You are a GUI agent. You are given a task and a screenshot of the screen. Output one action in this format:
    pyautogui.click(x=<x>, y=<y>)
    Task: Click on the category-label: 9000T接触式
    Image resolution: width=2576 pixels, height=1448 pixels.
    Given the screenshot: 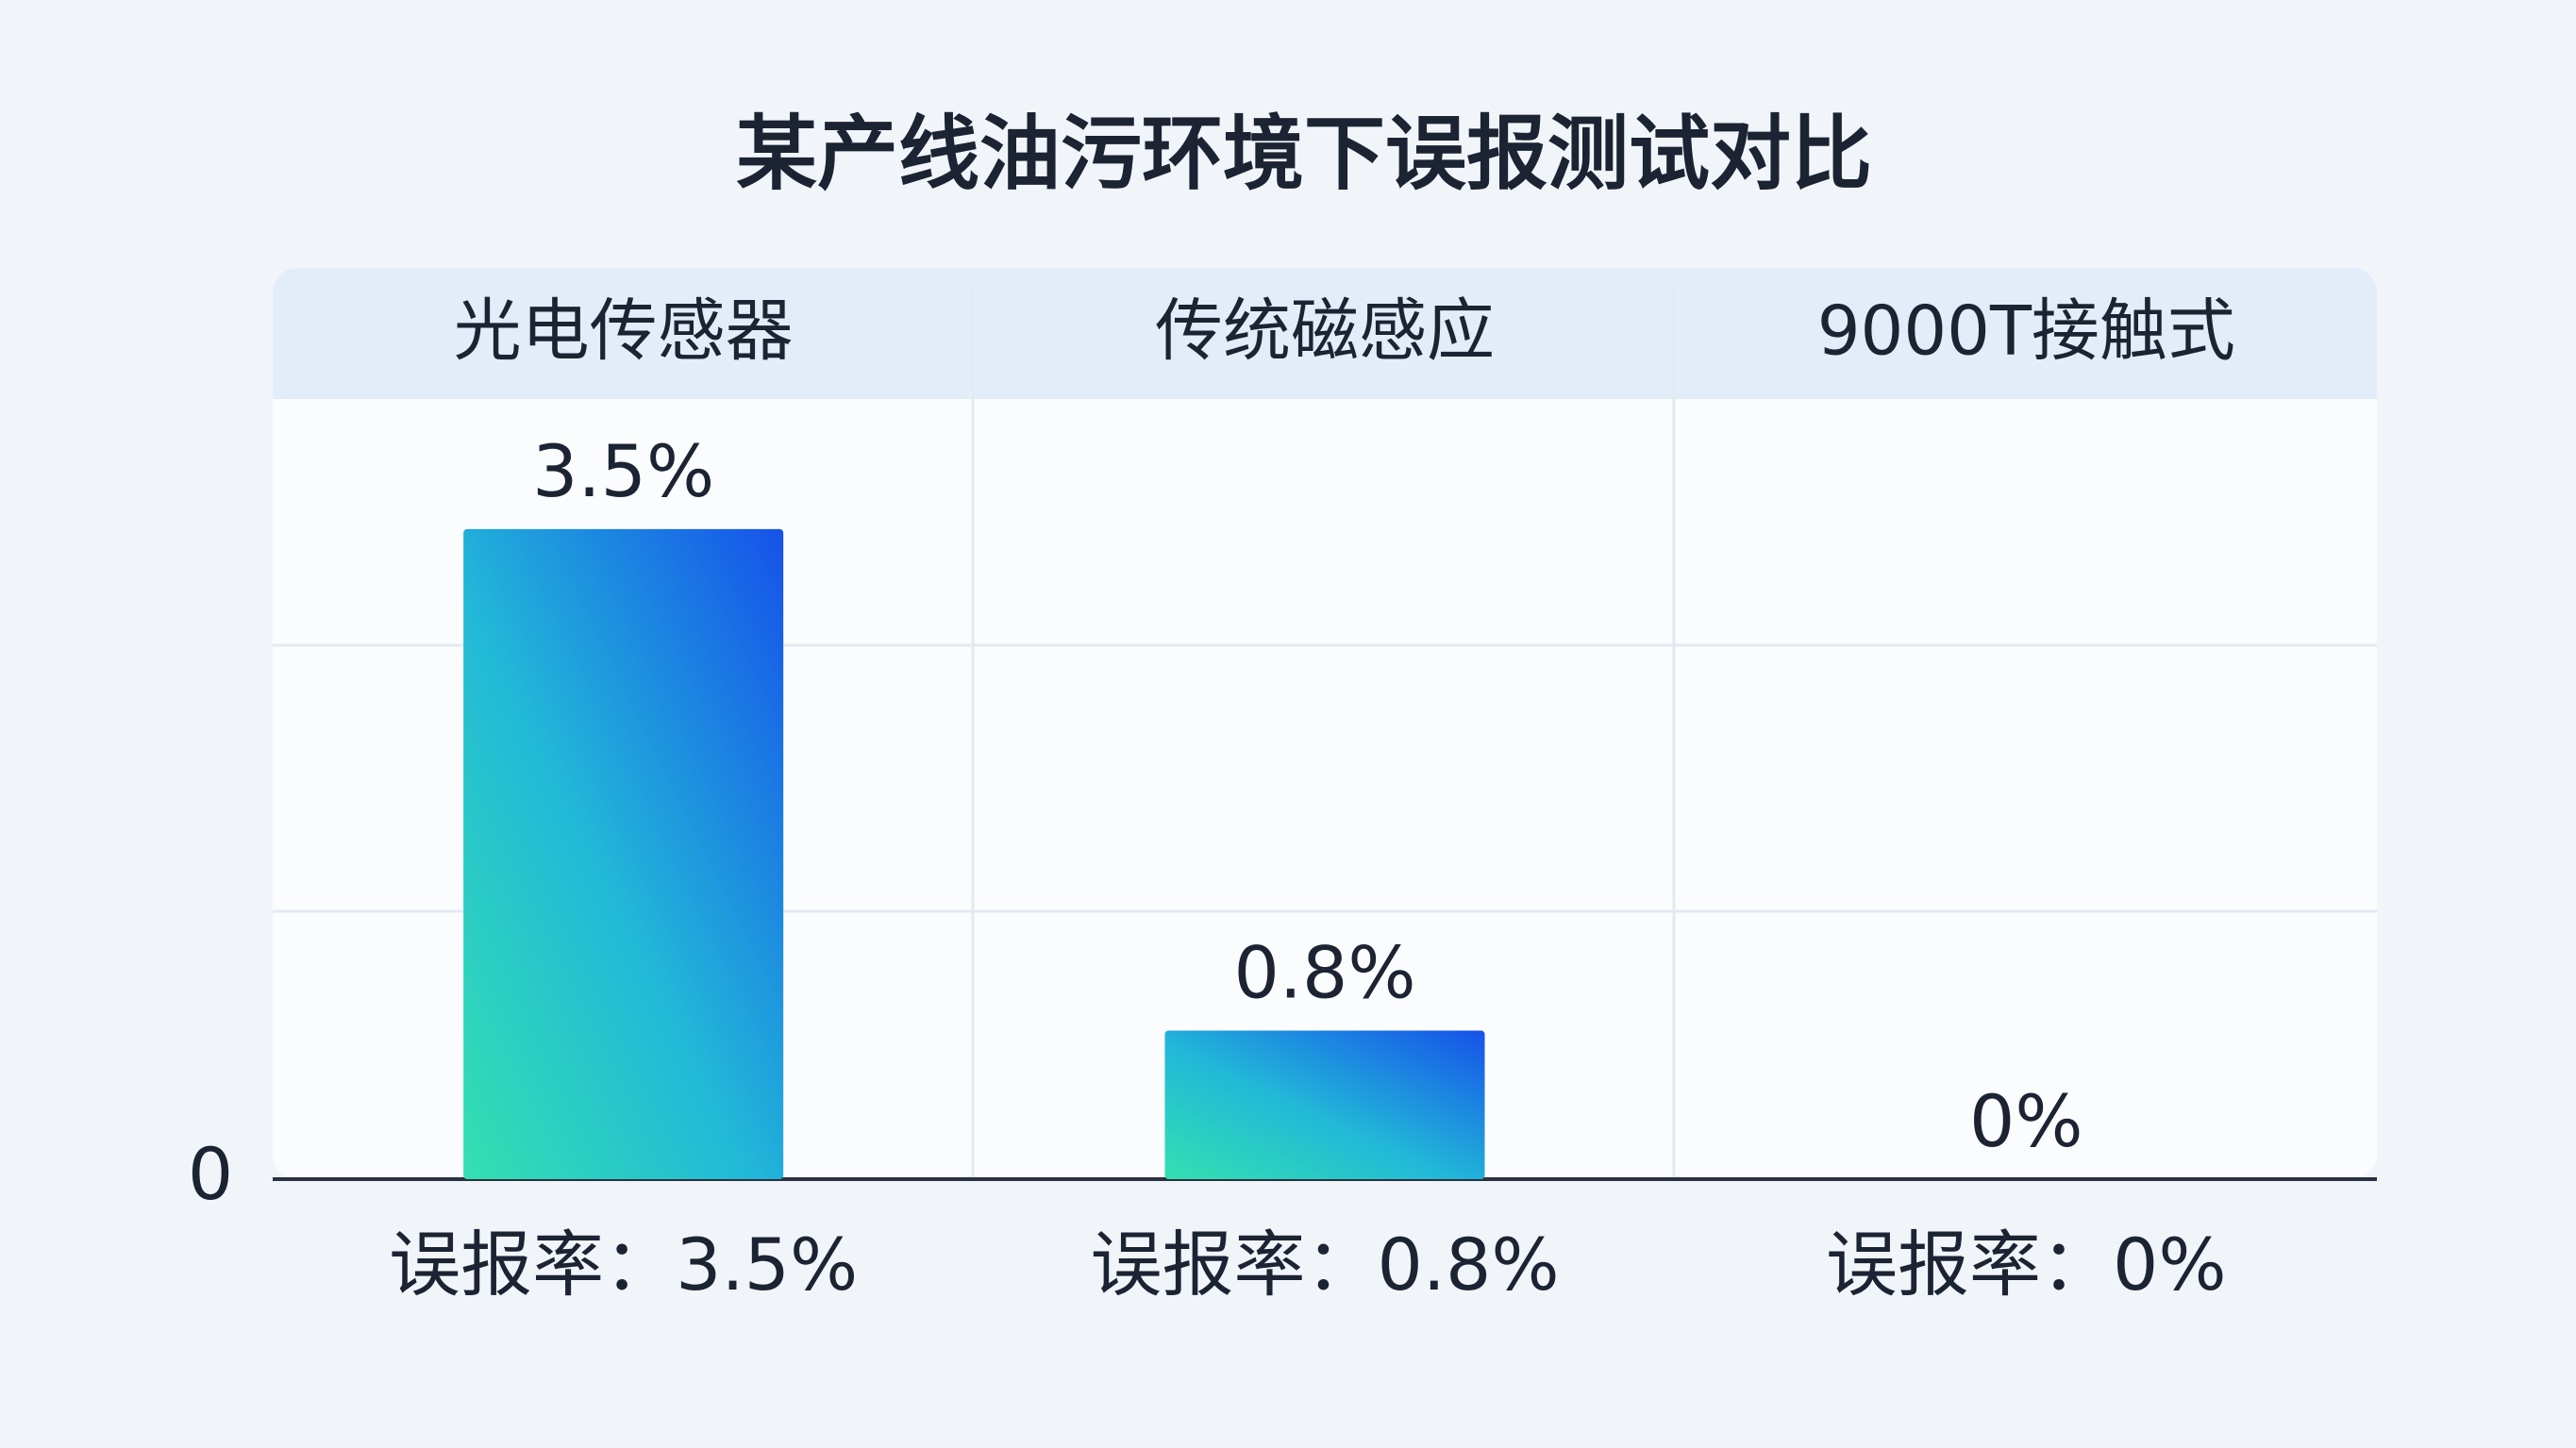 What is the action you would take?
    pyautogui.click(x=2026, y=331)
    